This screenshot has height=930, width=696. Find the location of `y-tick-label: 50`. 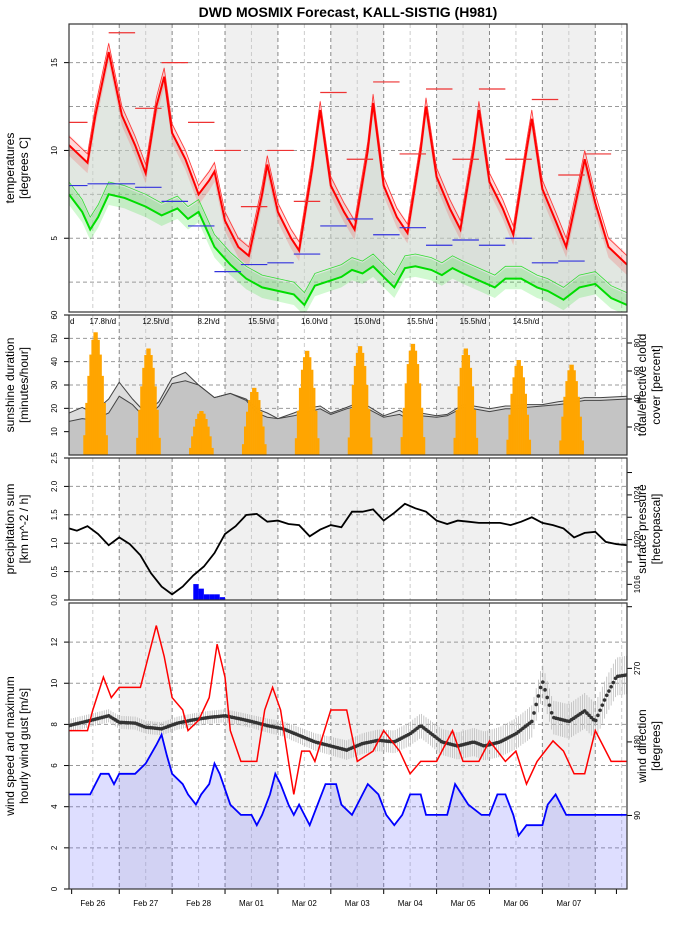

y-tick-label: 50 is located at coordinates (54, 337).